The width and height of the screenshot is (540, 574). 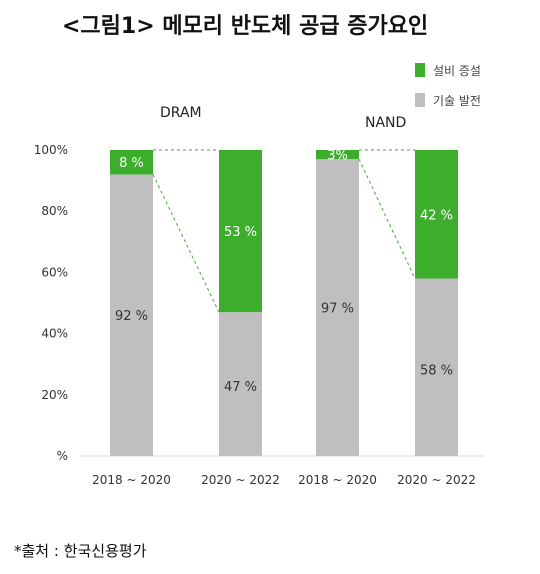 What do you see at coordinates (457, 70) in the screenshot?
I see `legend-label-expansion: 설비 증설` at bounding box center [457, 70].